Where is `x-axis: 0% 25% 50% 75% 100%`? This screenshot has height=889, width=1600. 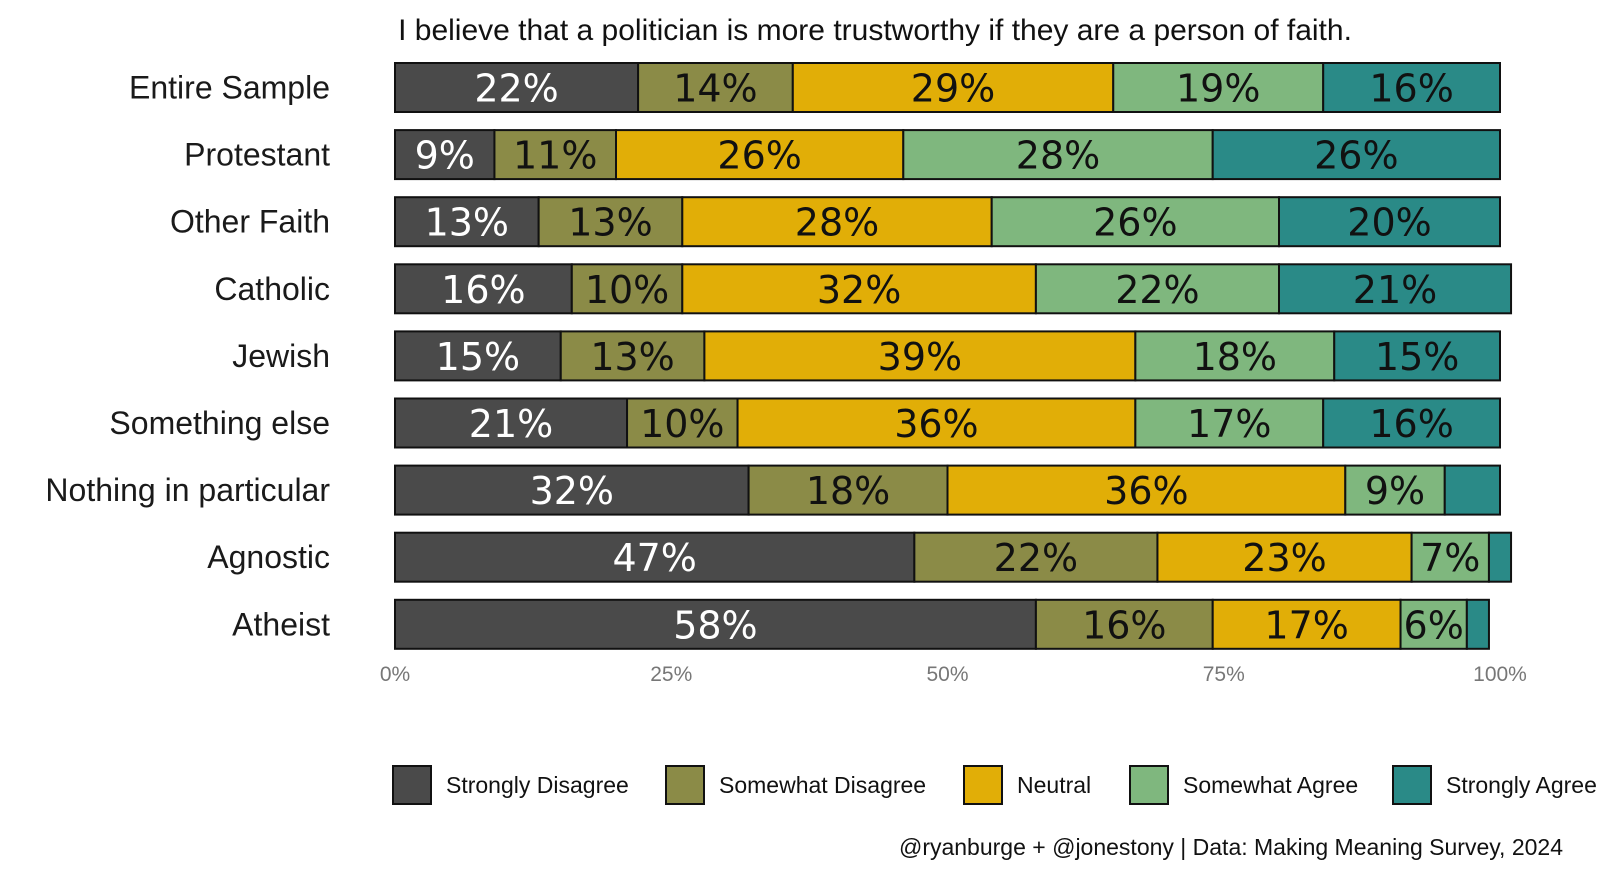 x-axis: 0% 25% 50% 75% 100% is located at coordinates (953, 674).